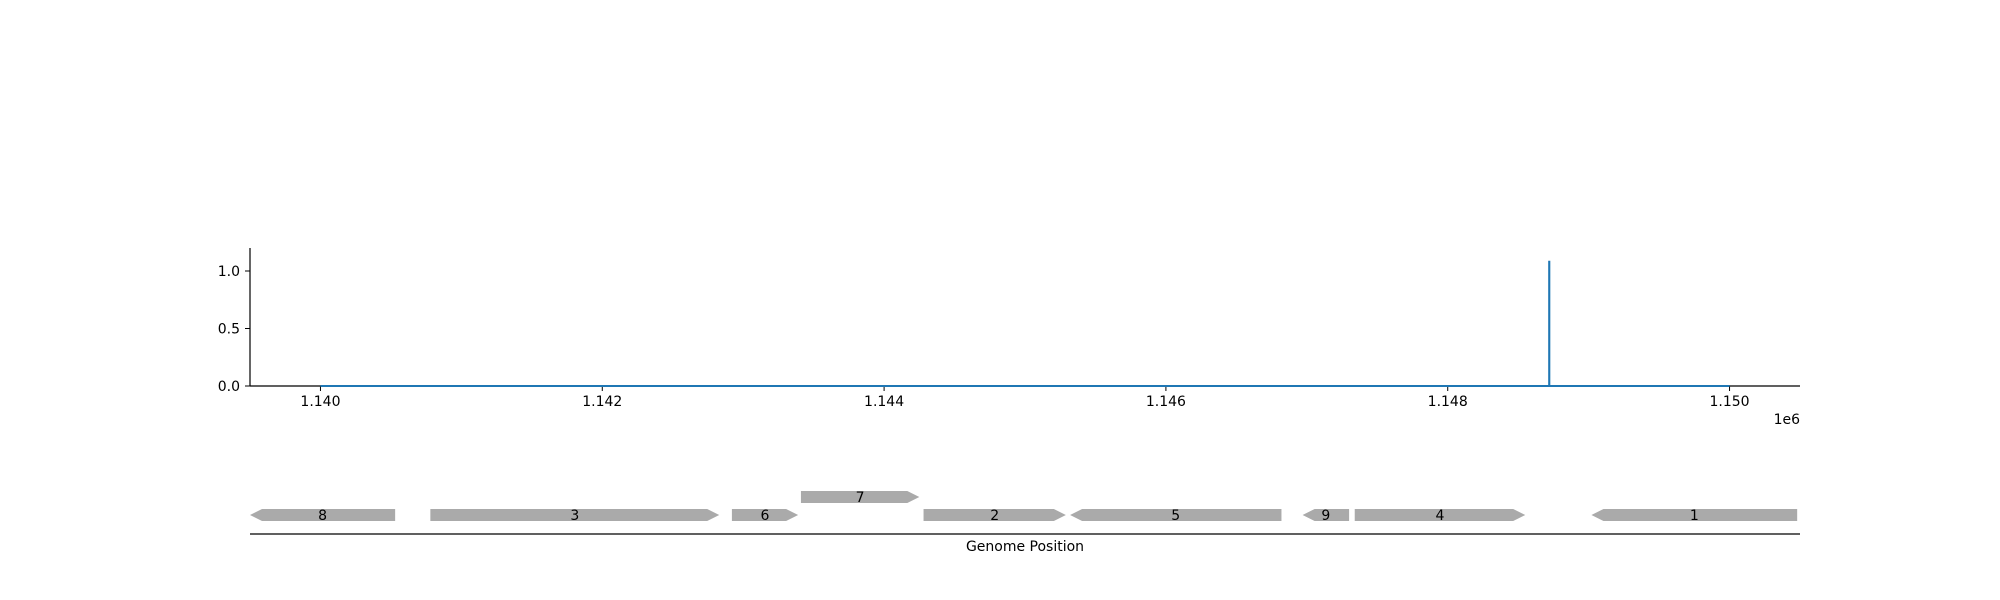 The image size is (2000, 600). Describe the element at coordinates (229, 387) in the screenshot. I see `y-tick-label: 0.0` at that location.